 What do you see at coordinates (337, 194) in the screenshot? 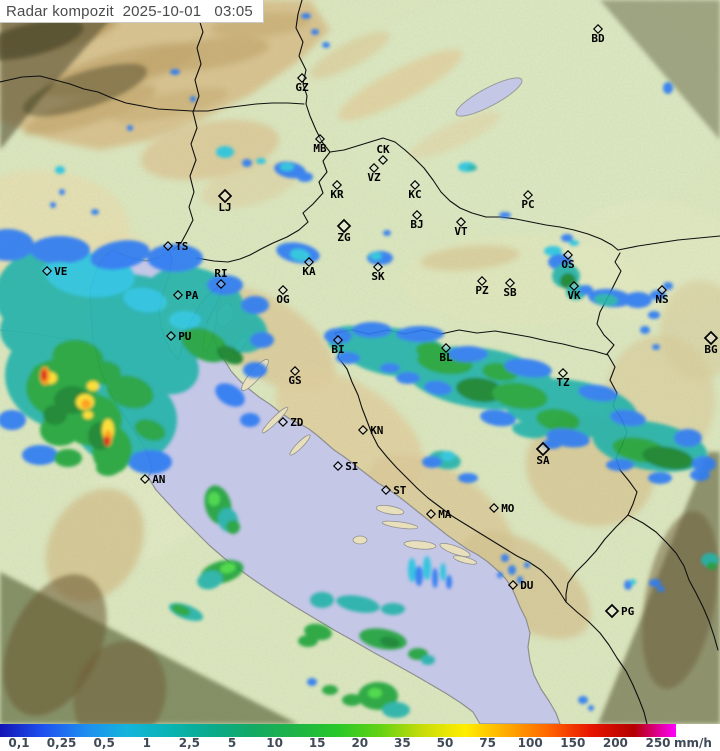
I see `station-label: KR` at bounding box center [337, 194].